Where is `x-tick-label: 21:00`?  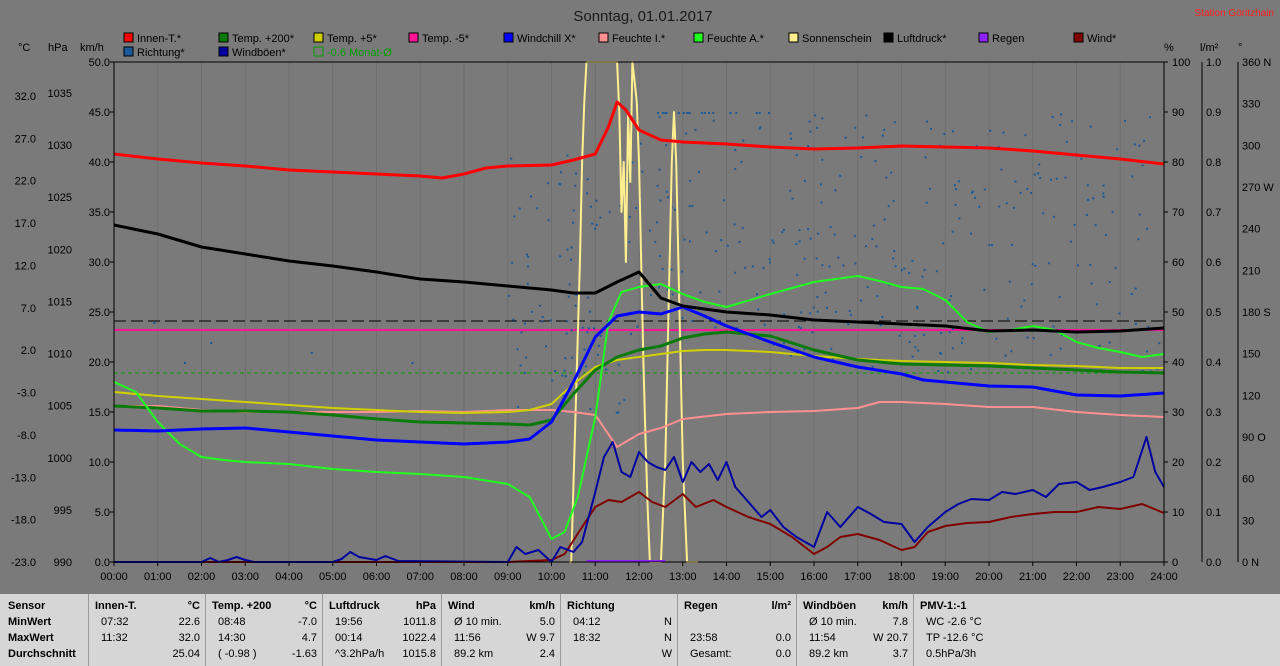 x-tick-label: 21:00 is located at coordinates (1033, 577).